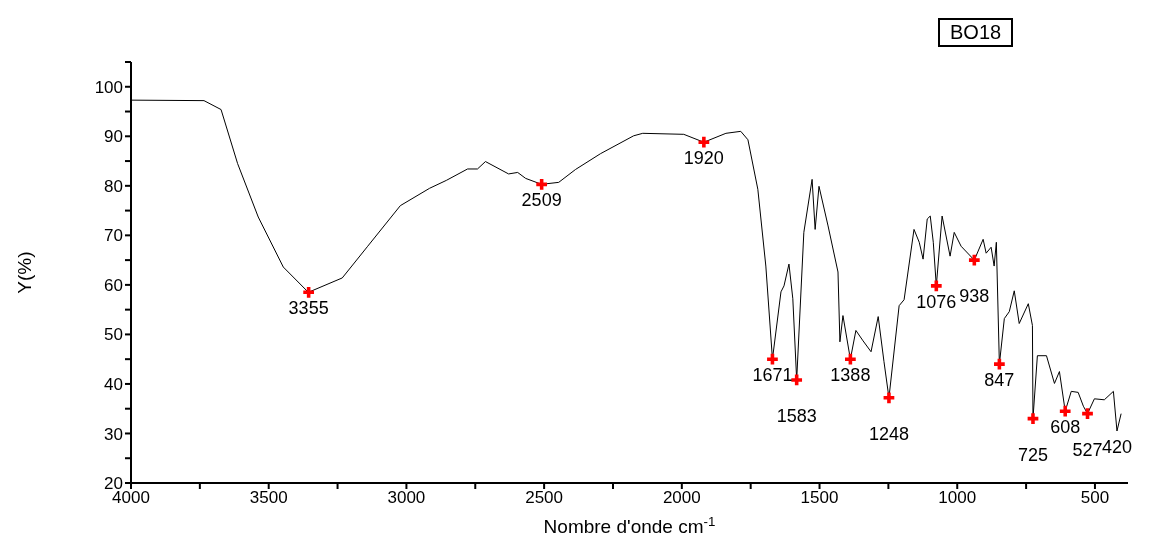 The image size is (1167, 552). What do you see at coordinates (541, 200) in the screenshot?
I see `annotation: 2509` at bounding box center [541, 200].